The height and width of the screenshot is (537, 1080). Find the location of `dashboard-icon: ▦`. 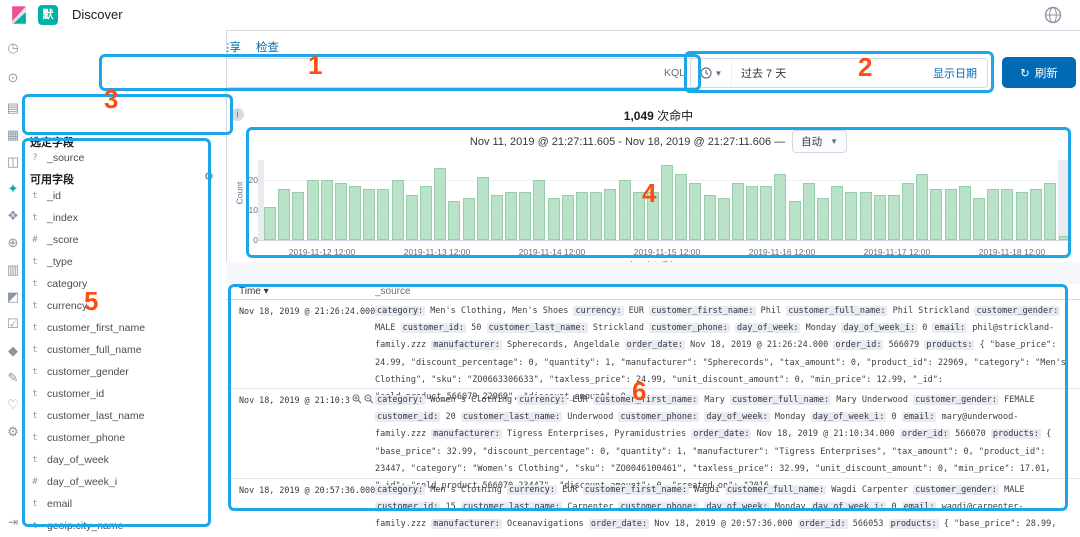

dashboard-icon: ▦ is located at coordinates (13, 134).